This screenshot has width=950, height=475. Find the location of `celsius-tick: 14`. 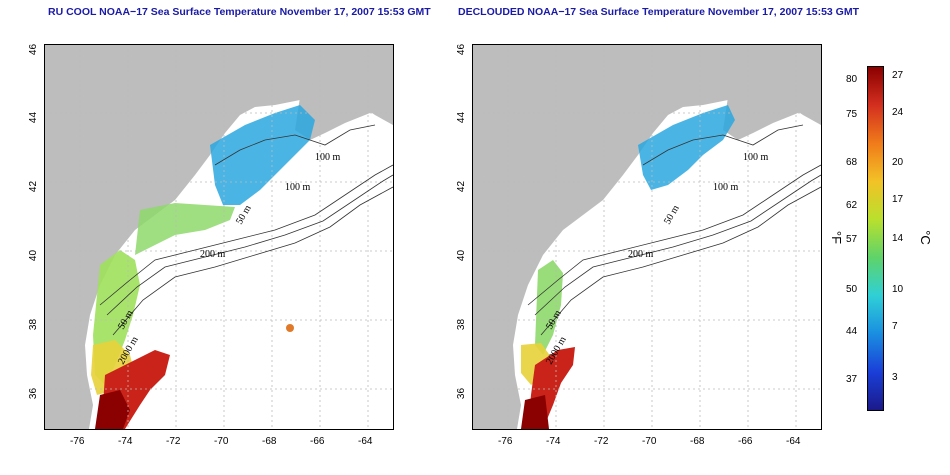

celsius-tick: 14 is located at coordinates (898, 238).